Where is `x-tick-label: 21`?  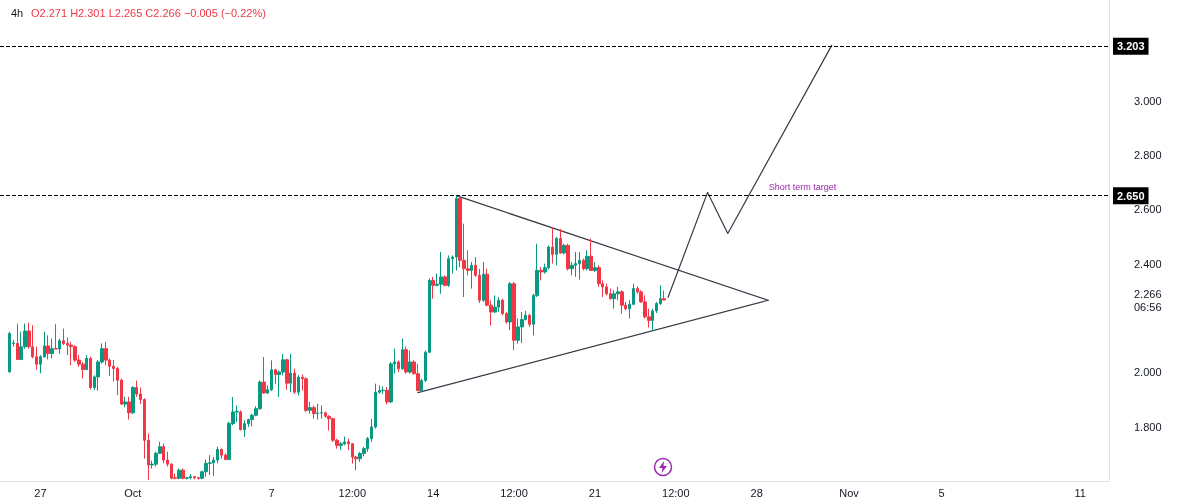
x-tick-label: 21 is located at coordinates (595, 492).